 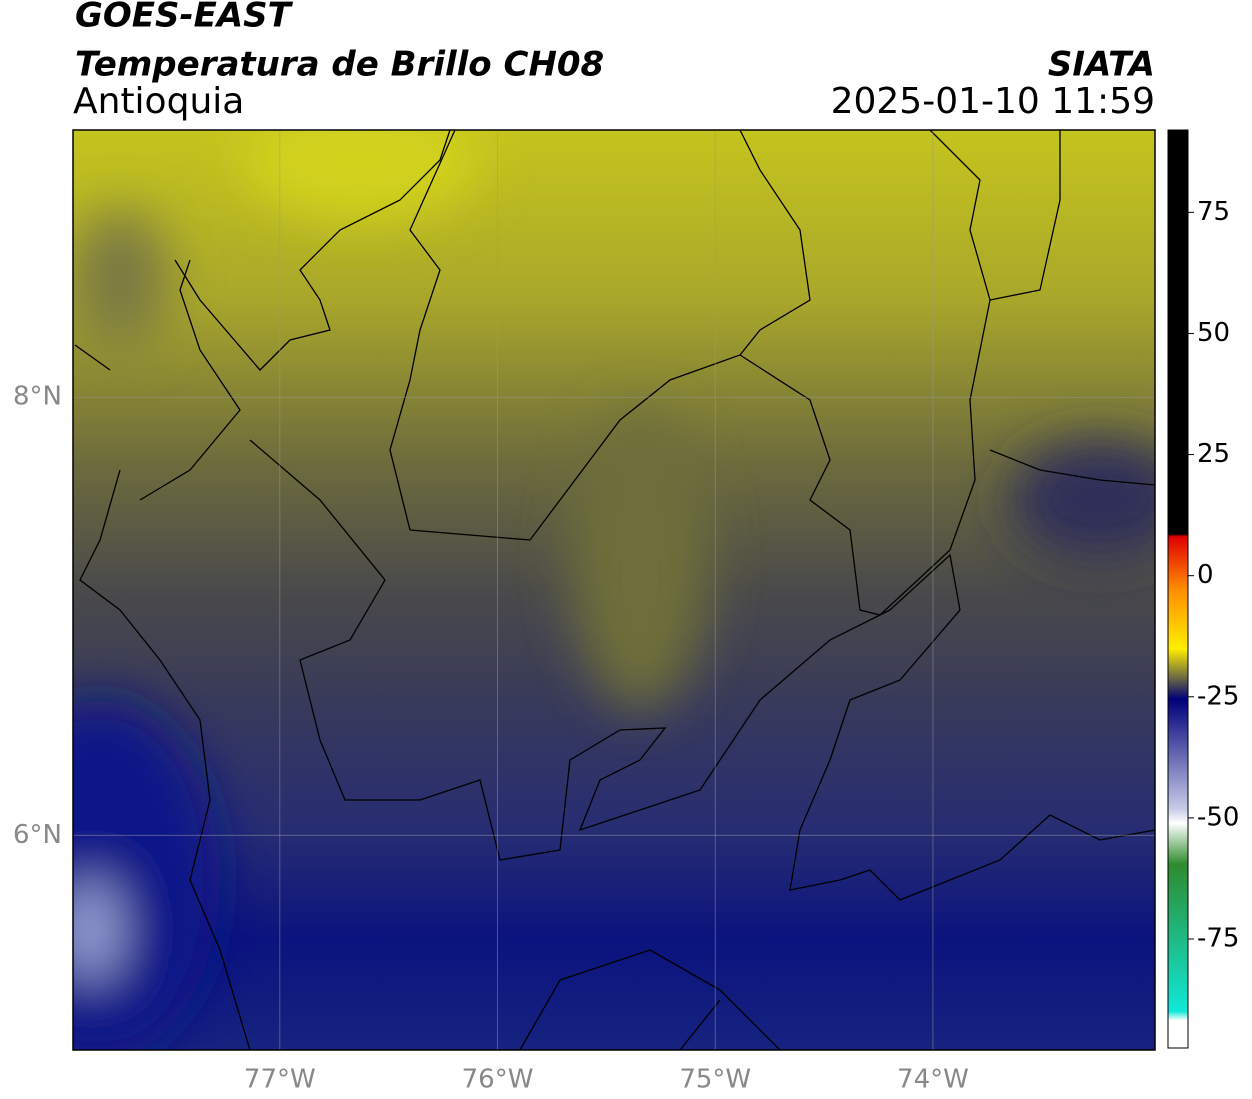 I want to click on colorbar-tick-label: 0, so click(x=1205, y=575).